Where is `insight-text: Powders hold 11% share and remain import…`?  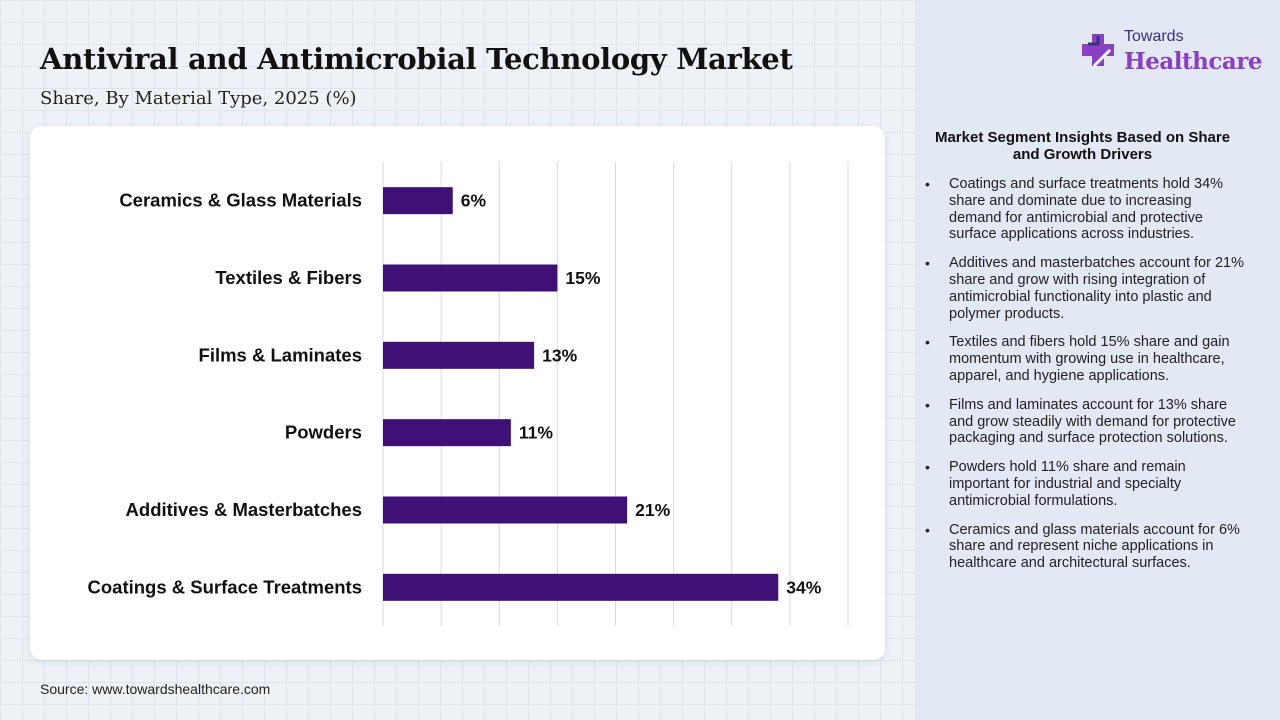
insight-text: Powders hold 11% share and remain import… is located at coordinates (1067, 484).